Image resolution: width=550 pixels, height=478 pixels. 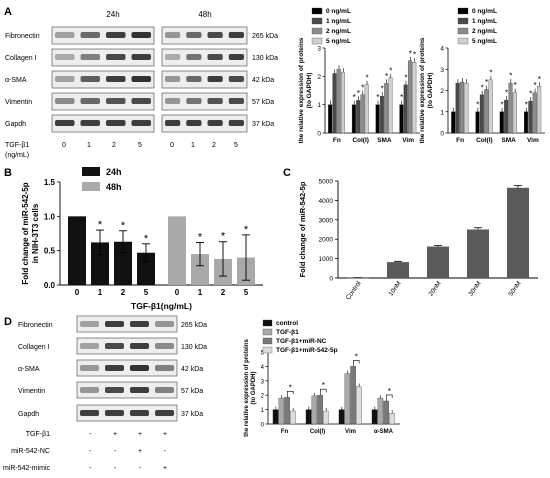 What do you see at coordinates (50, 216) in the screenshot?
I see `y-tick-label: 1.0` at bounding box center [50, 216].